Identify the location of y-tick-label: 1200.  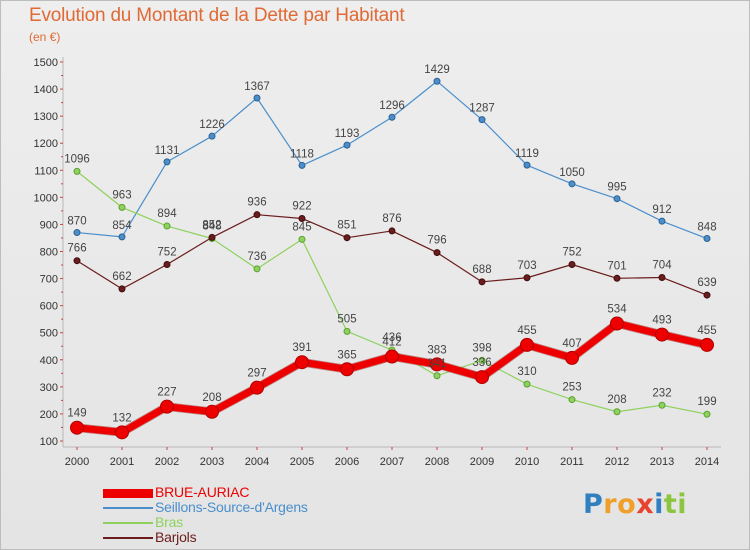
(46, 144).